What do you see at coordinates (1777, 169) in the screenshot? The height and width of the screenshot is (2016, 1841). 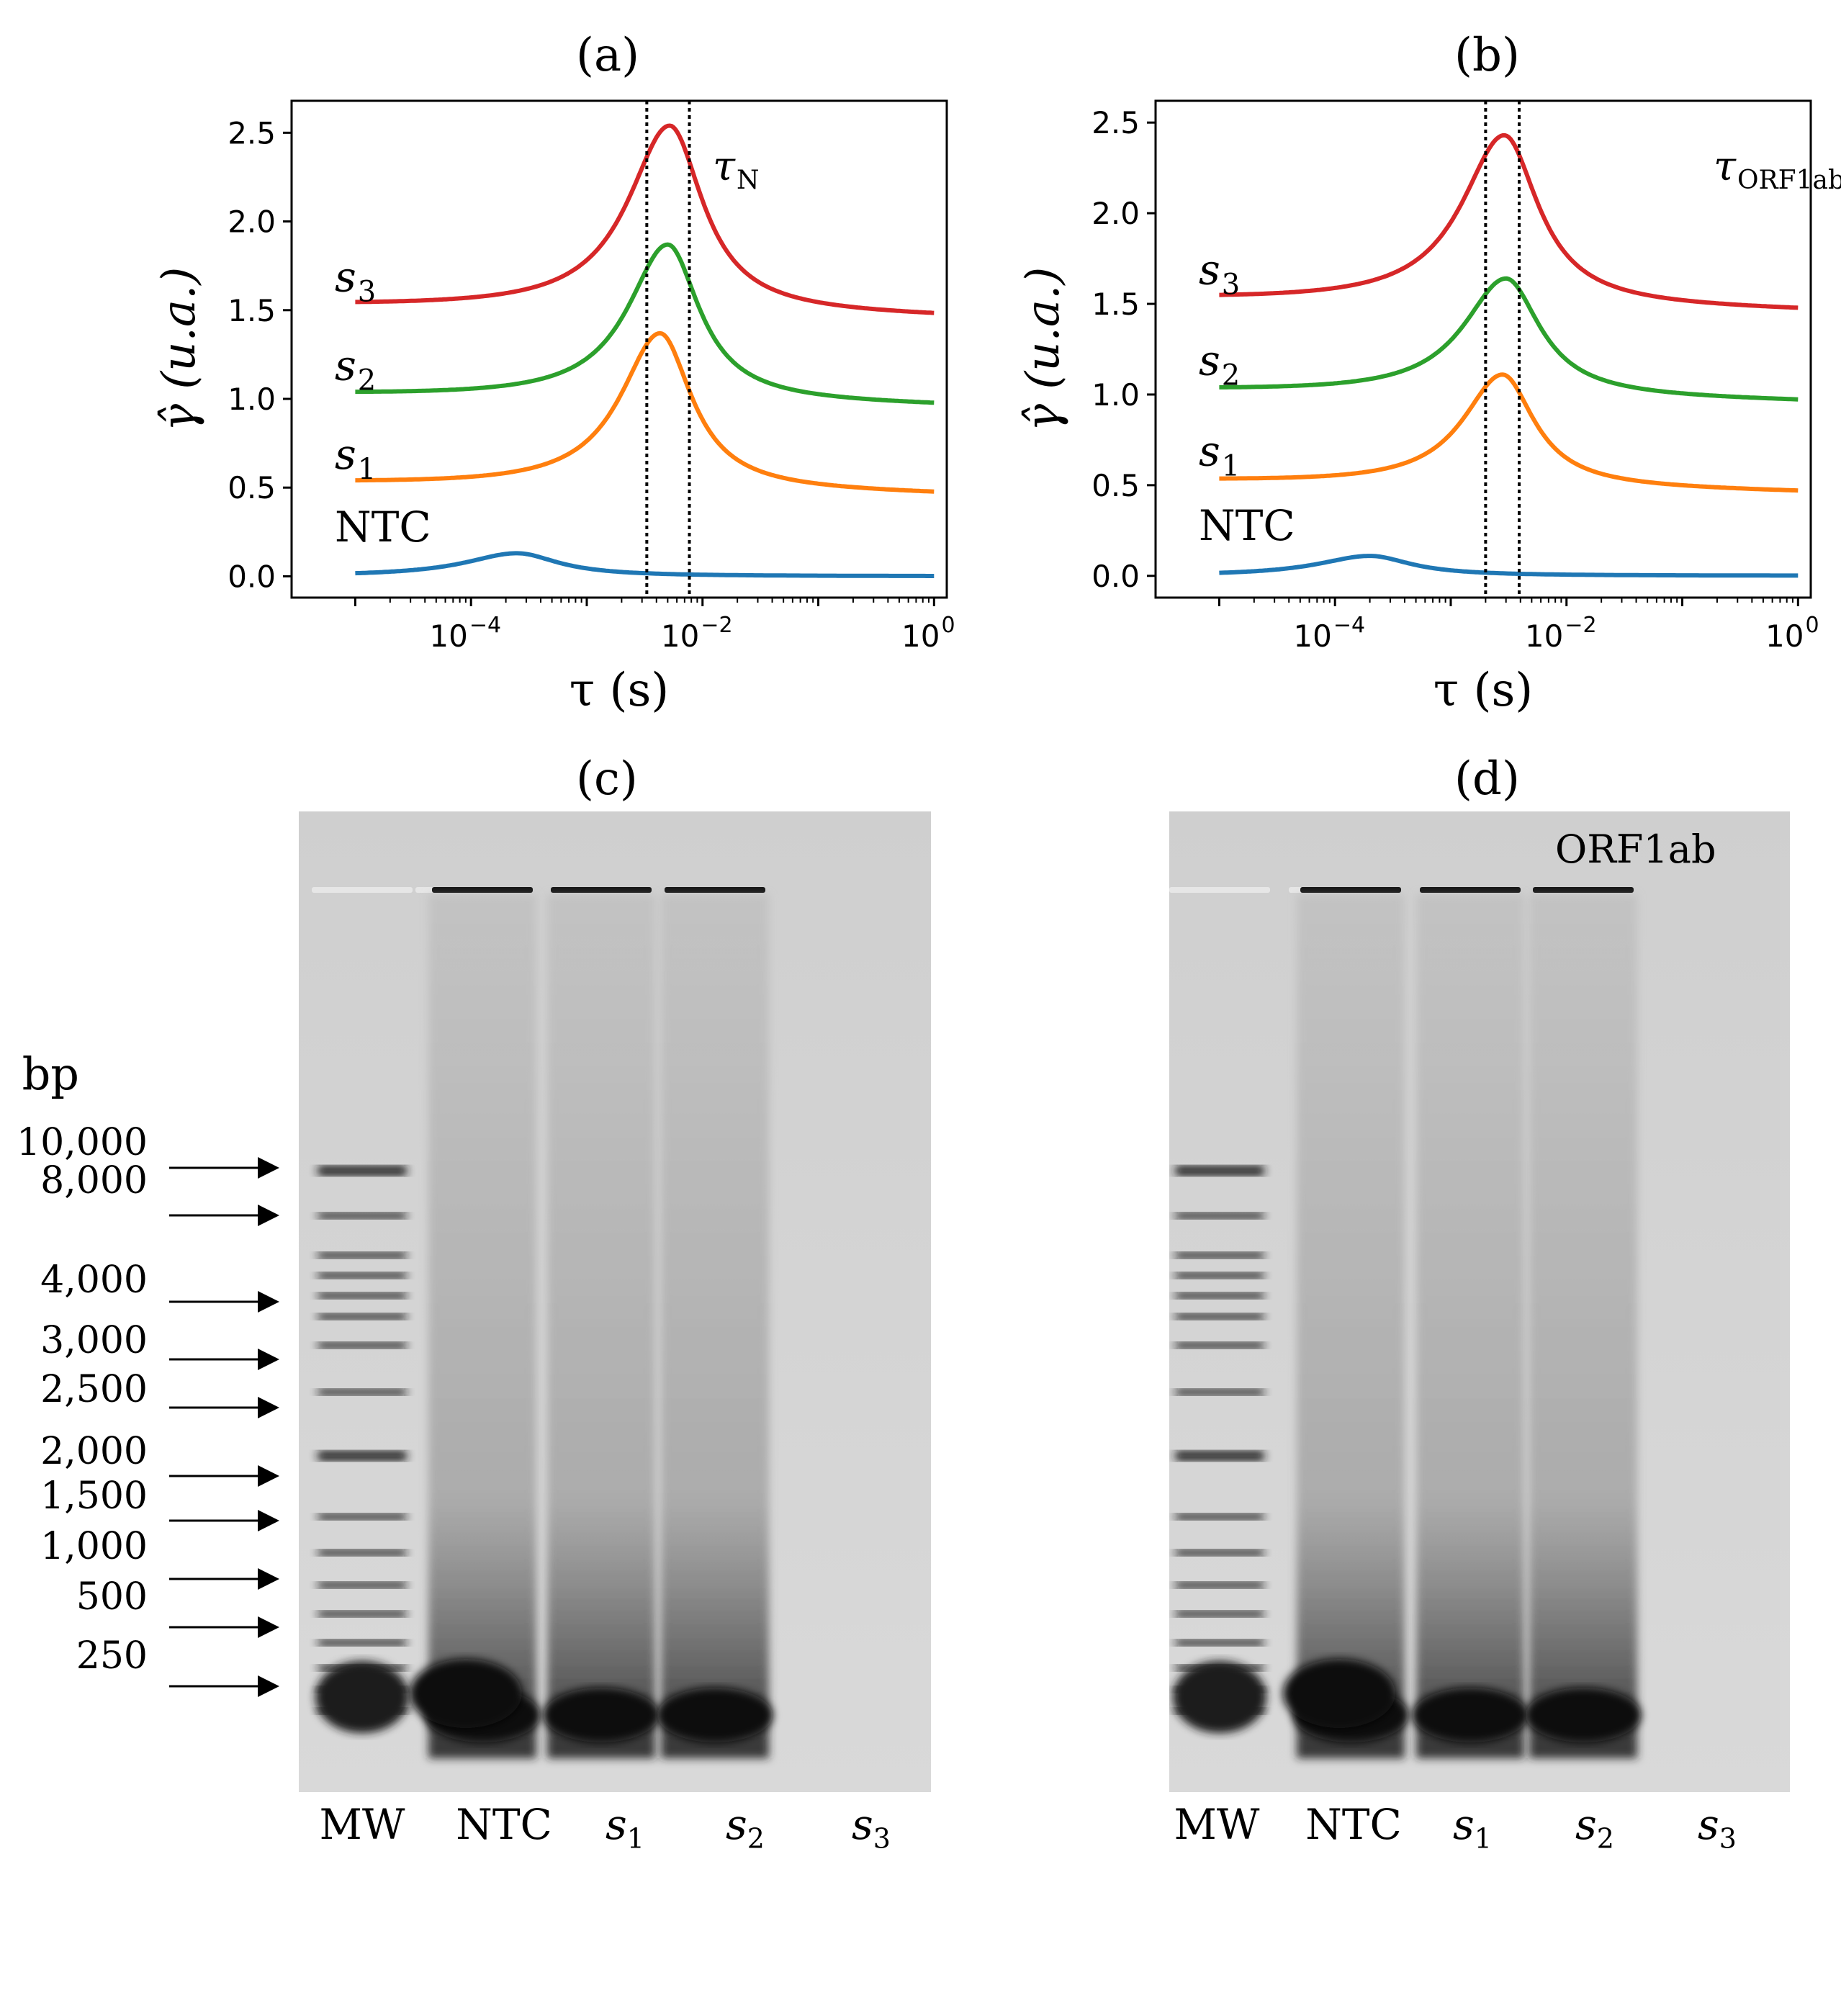 I see `tau-annotation: τORF1ab` at bounding box center [1777, 169].